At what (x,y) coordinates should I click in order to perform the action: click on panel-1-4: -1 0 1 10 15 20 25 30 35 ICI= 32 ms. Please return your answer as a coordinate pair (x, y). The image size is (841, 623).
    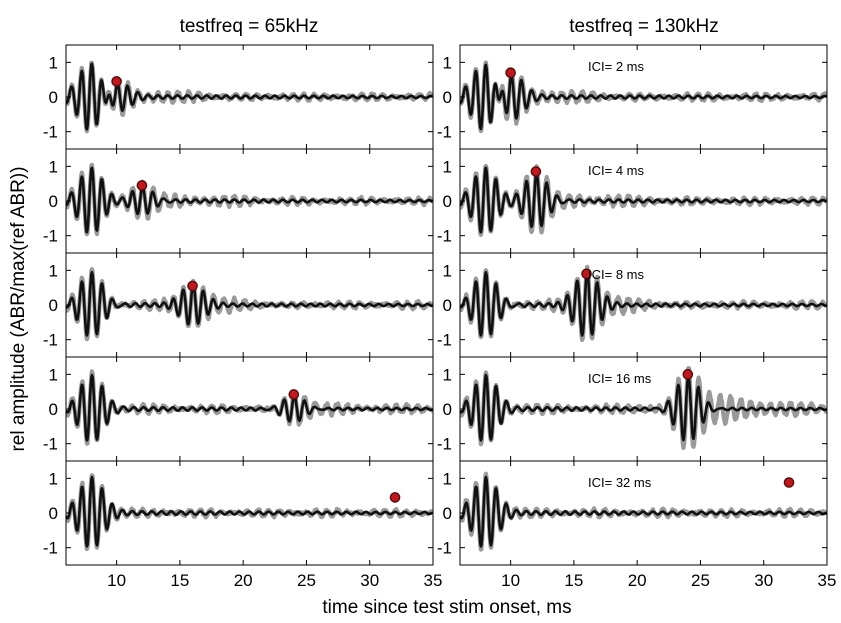
    Looking at the image, I should click on (637, 525).